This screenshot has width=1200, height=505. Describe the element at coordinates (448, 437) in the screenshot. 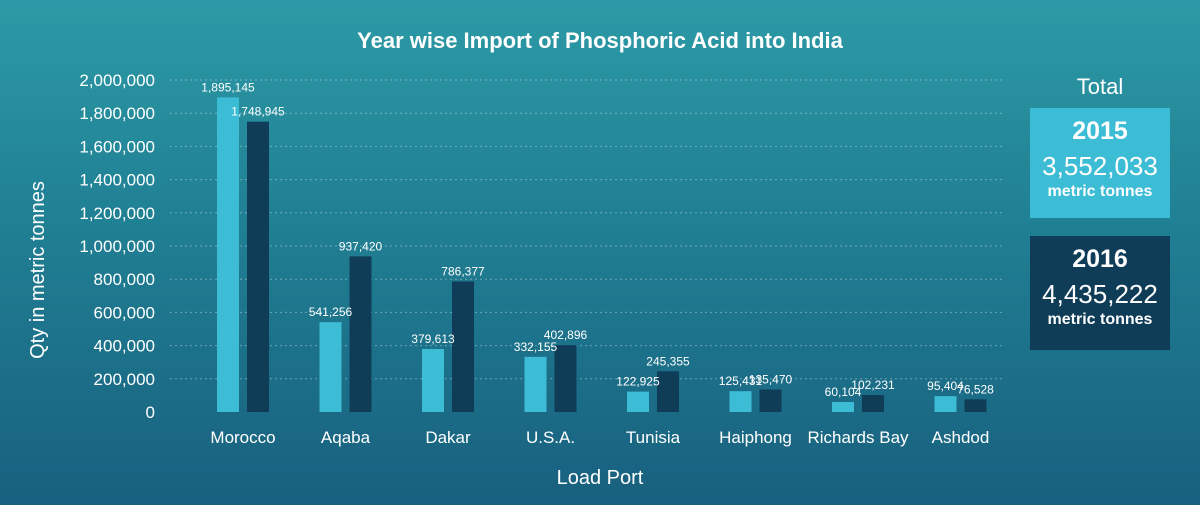

I see `x-category-label: Dakar` at that location.